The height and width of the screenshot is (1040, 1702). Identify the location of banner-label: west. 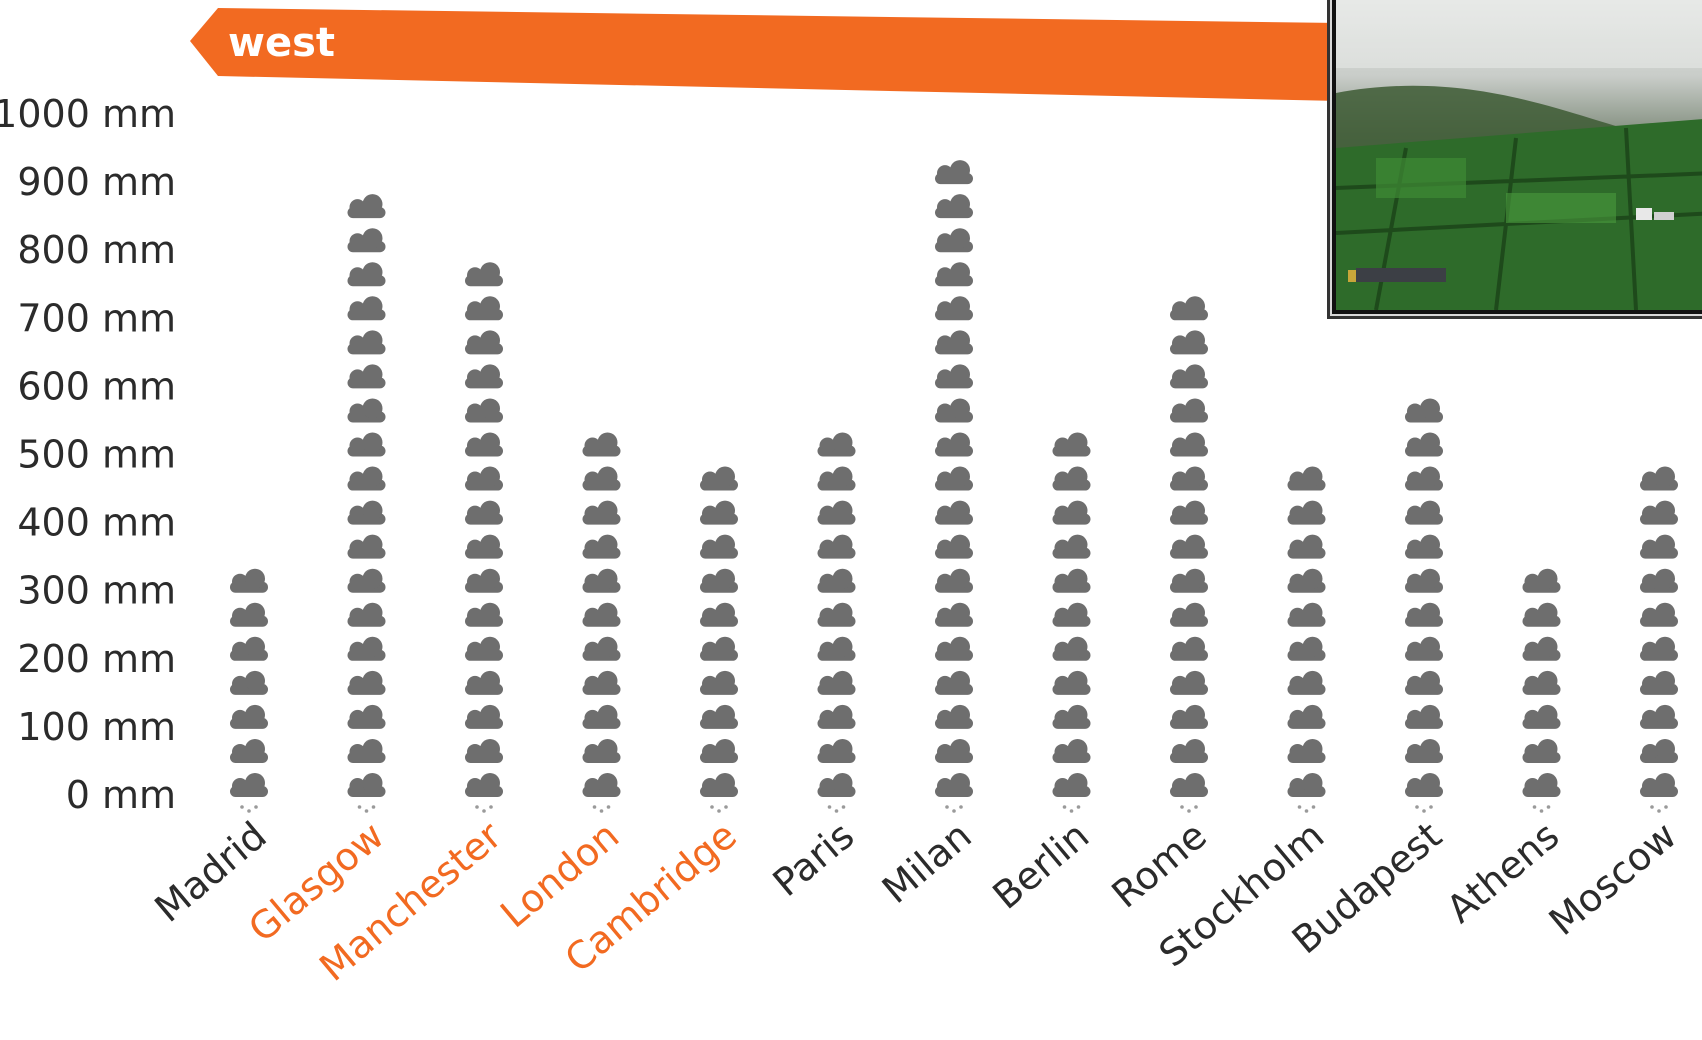
(281, 43).